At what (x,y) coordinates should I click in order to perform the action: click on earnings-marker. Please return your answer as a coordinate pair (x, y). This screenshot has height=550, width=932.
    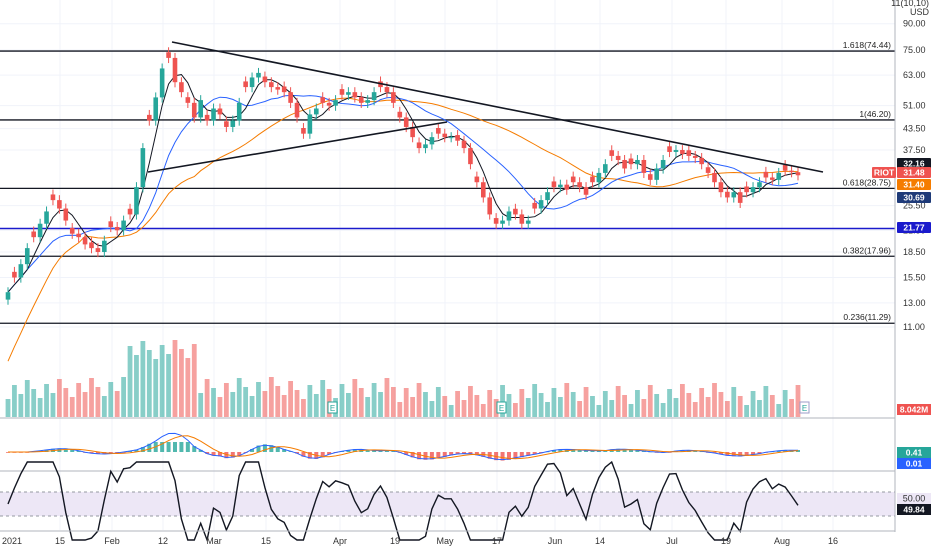
    Looking at the image, I should click on (501, 407).